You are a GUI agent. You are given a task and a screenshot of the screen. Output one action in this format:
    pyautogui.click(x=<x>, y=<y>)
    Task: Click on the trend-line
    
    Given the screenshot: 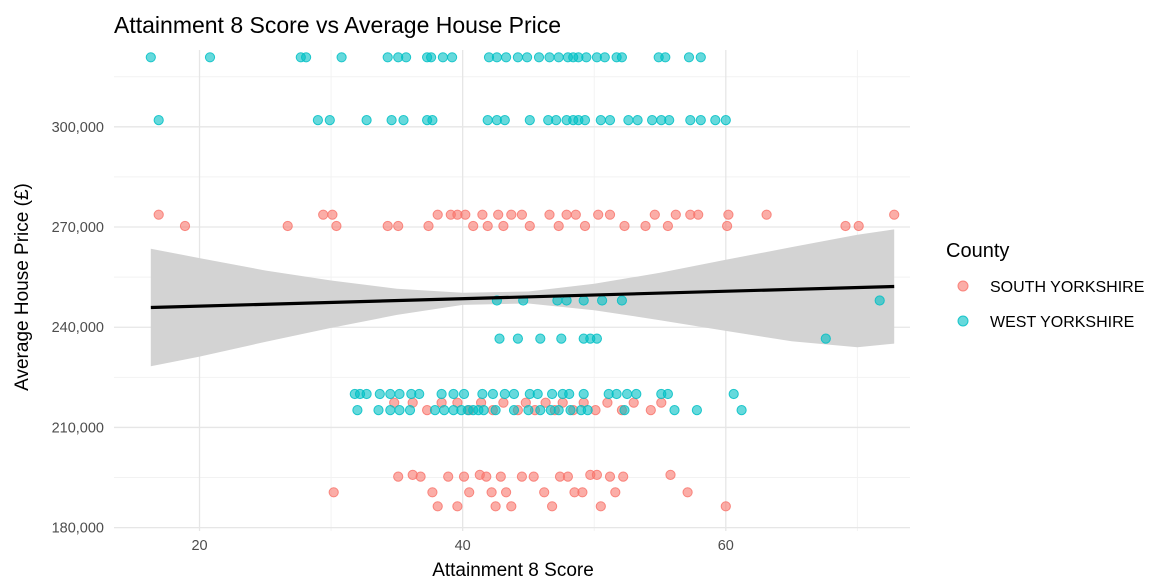 What is the action you would take?
    pyautogui.click(x=522, y=297)
    